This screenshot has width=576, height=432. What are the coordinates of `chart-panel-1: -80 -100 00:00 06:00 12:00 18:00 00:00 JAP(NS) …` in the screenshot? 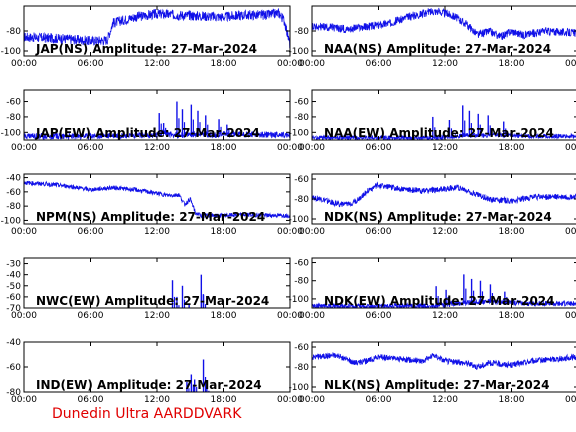 It's located at (152, 37).